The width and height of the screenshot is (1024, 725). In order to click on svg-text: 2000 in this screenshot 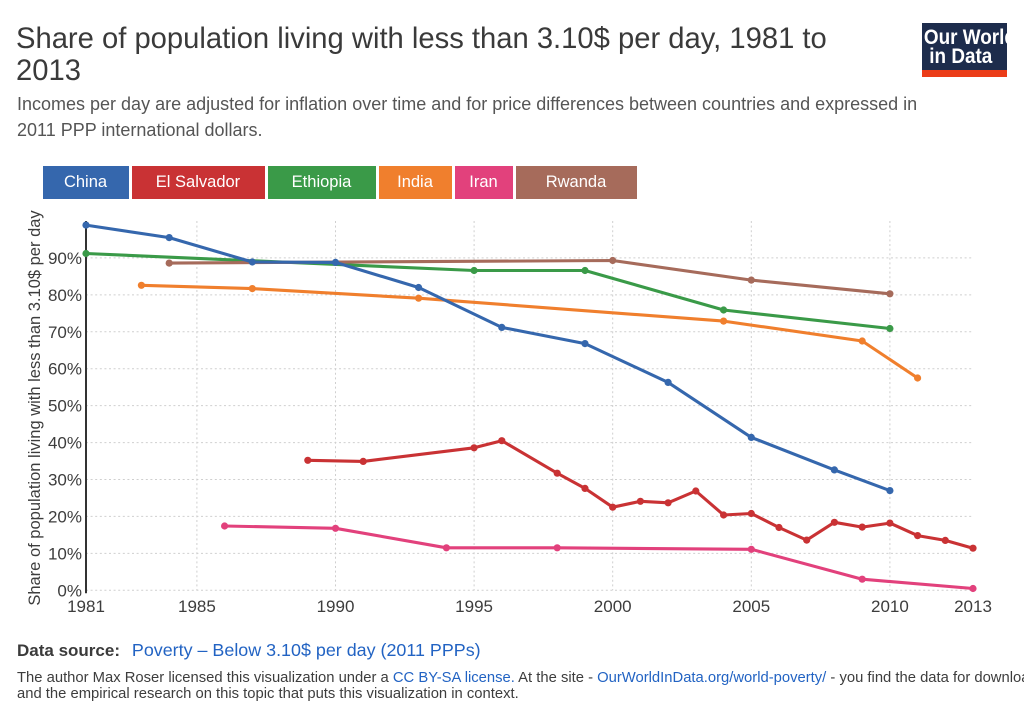, I will do `click(613, 606)`.